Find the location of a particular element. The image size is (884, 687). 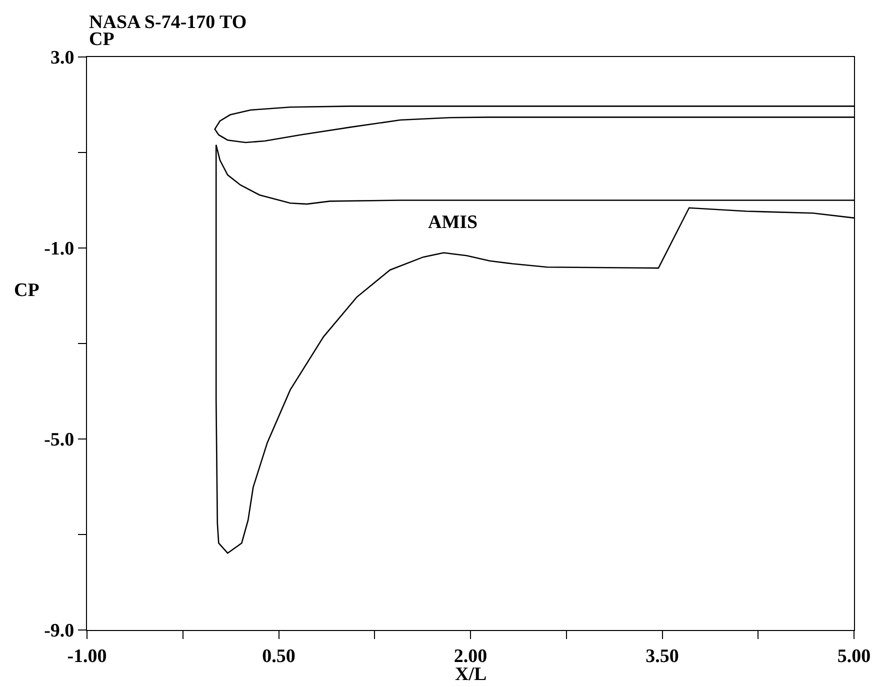

annotation: AMIS is located at coordinates (453, 222).